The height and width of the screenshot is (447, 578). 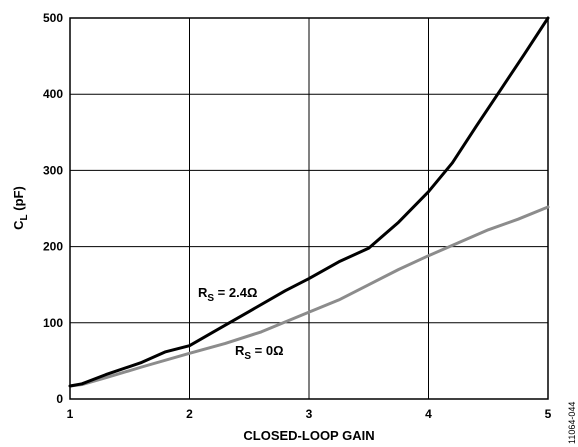 I want to click on y-axis-label-sub: L, so click(x=24, y=217).